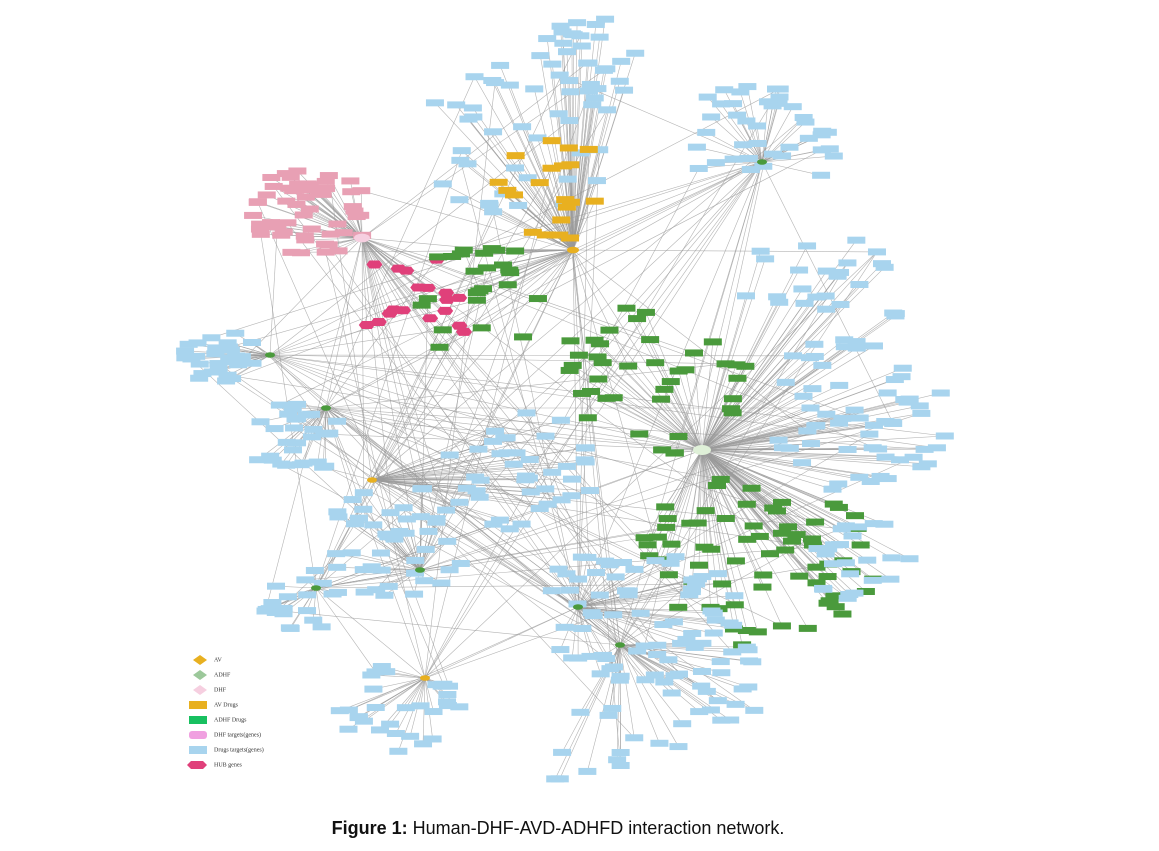 The width and height of the screenshot is (1159, 851). Describe the element at coordinates (445, 310) in the screenshot. I see `hub-gene-node` at that location.